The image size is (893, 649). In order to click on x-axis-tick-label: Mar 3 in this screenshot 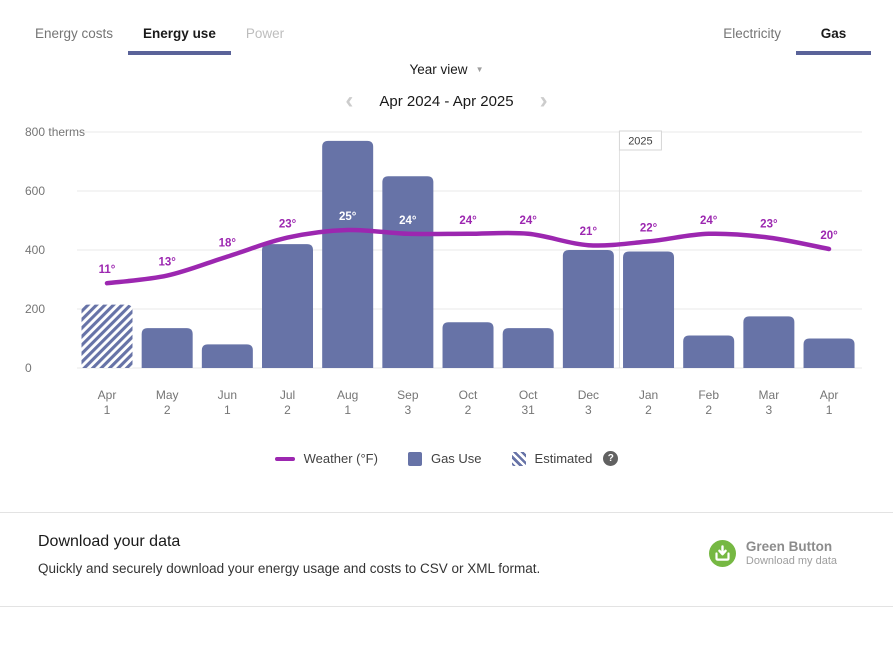, I will do `click(769, 402)`.